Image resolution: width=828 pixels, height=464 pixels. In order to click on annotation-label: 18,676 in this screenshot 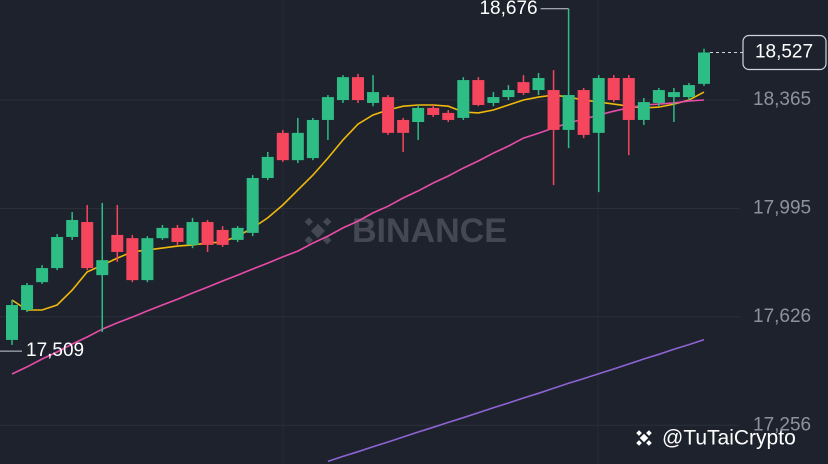, I will do `click(508, 9)`.